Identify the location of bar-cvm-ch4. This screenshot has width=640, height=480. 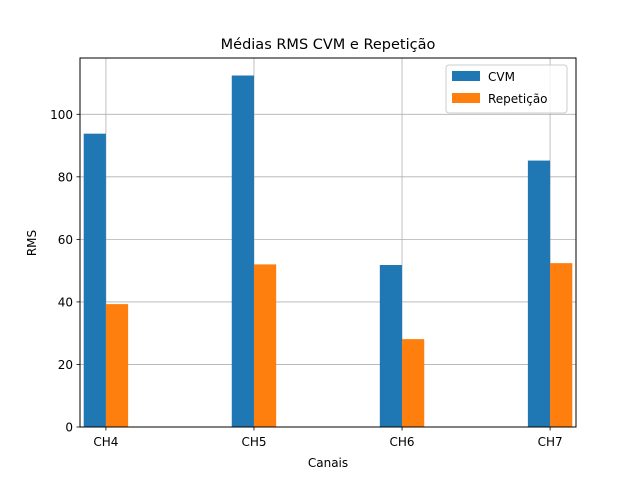
(94, 280).